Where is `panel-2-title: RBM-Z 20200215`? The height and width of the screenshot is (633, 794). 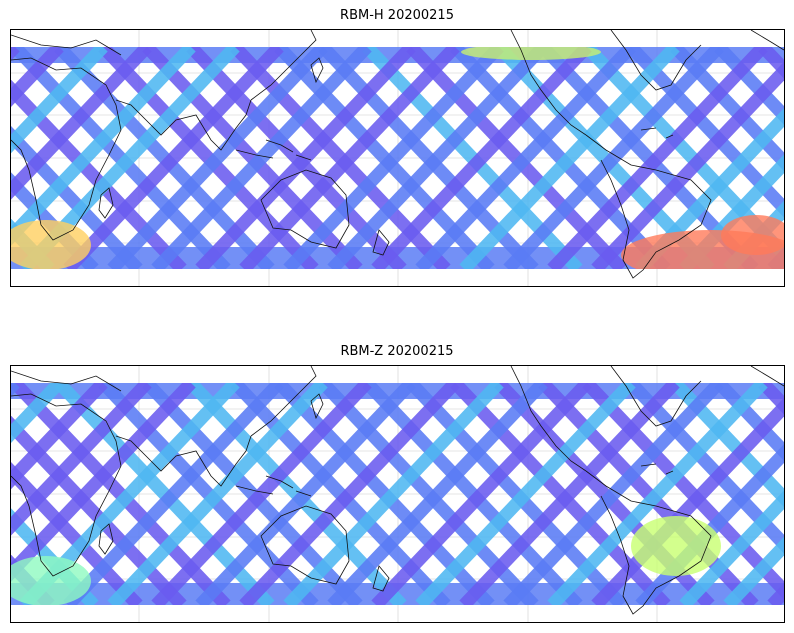 panel-2-title: RBM-Z 20200215 is located at coordinates (397, 351).